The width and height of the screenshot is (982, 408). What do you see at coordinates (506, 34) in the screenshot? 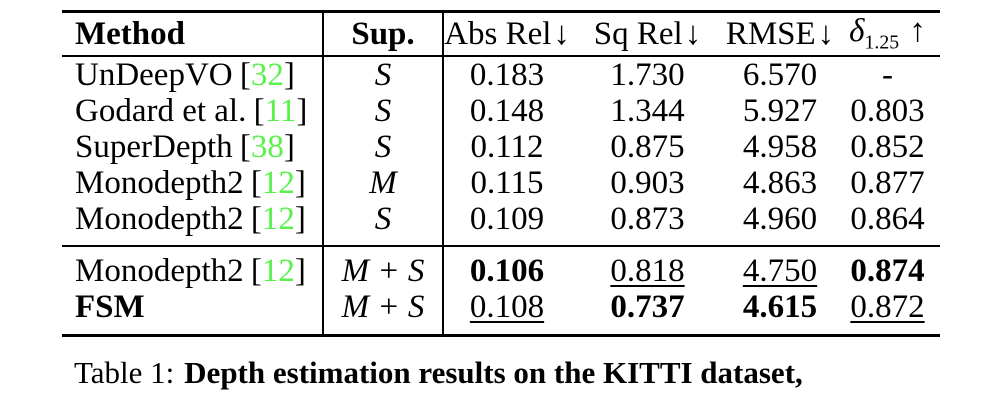
I see `col-header-abs-rel: Abs Rel↓` at bounding box center [506, 34].